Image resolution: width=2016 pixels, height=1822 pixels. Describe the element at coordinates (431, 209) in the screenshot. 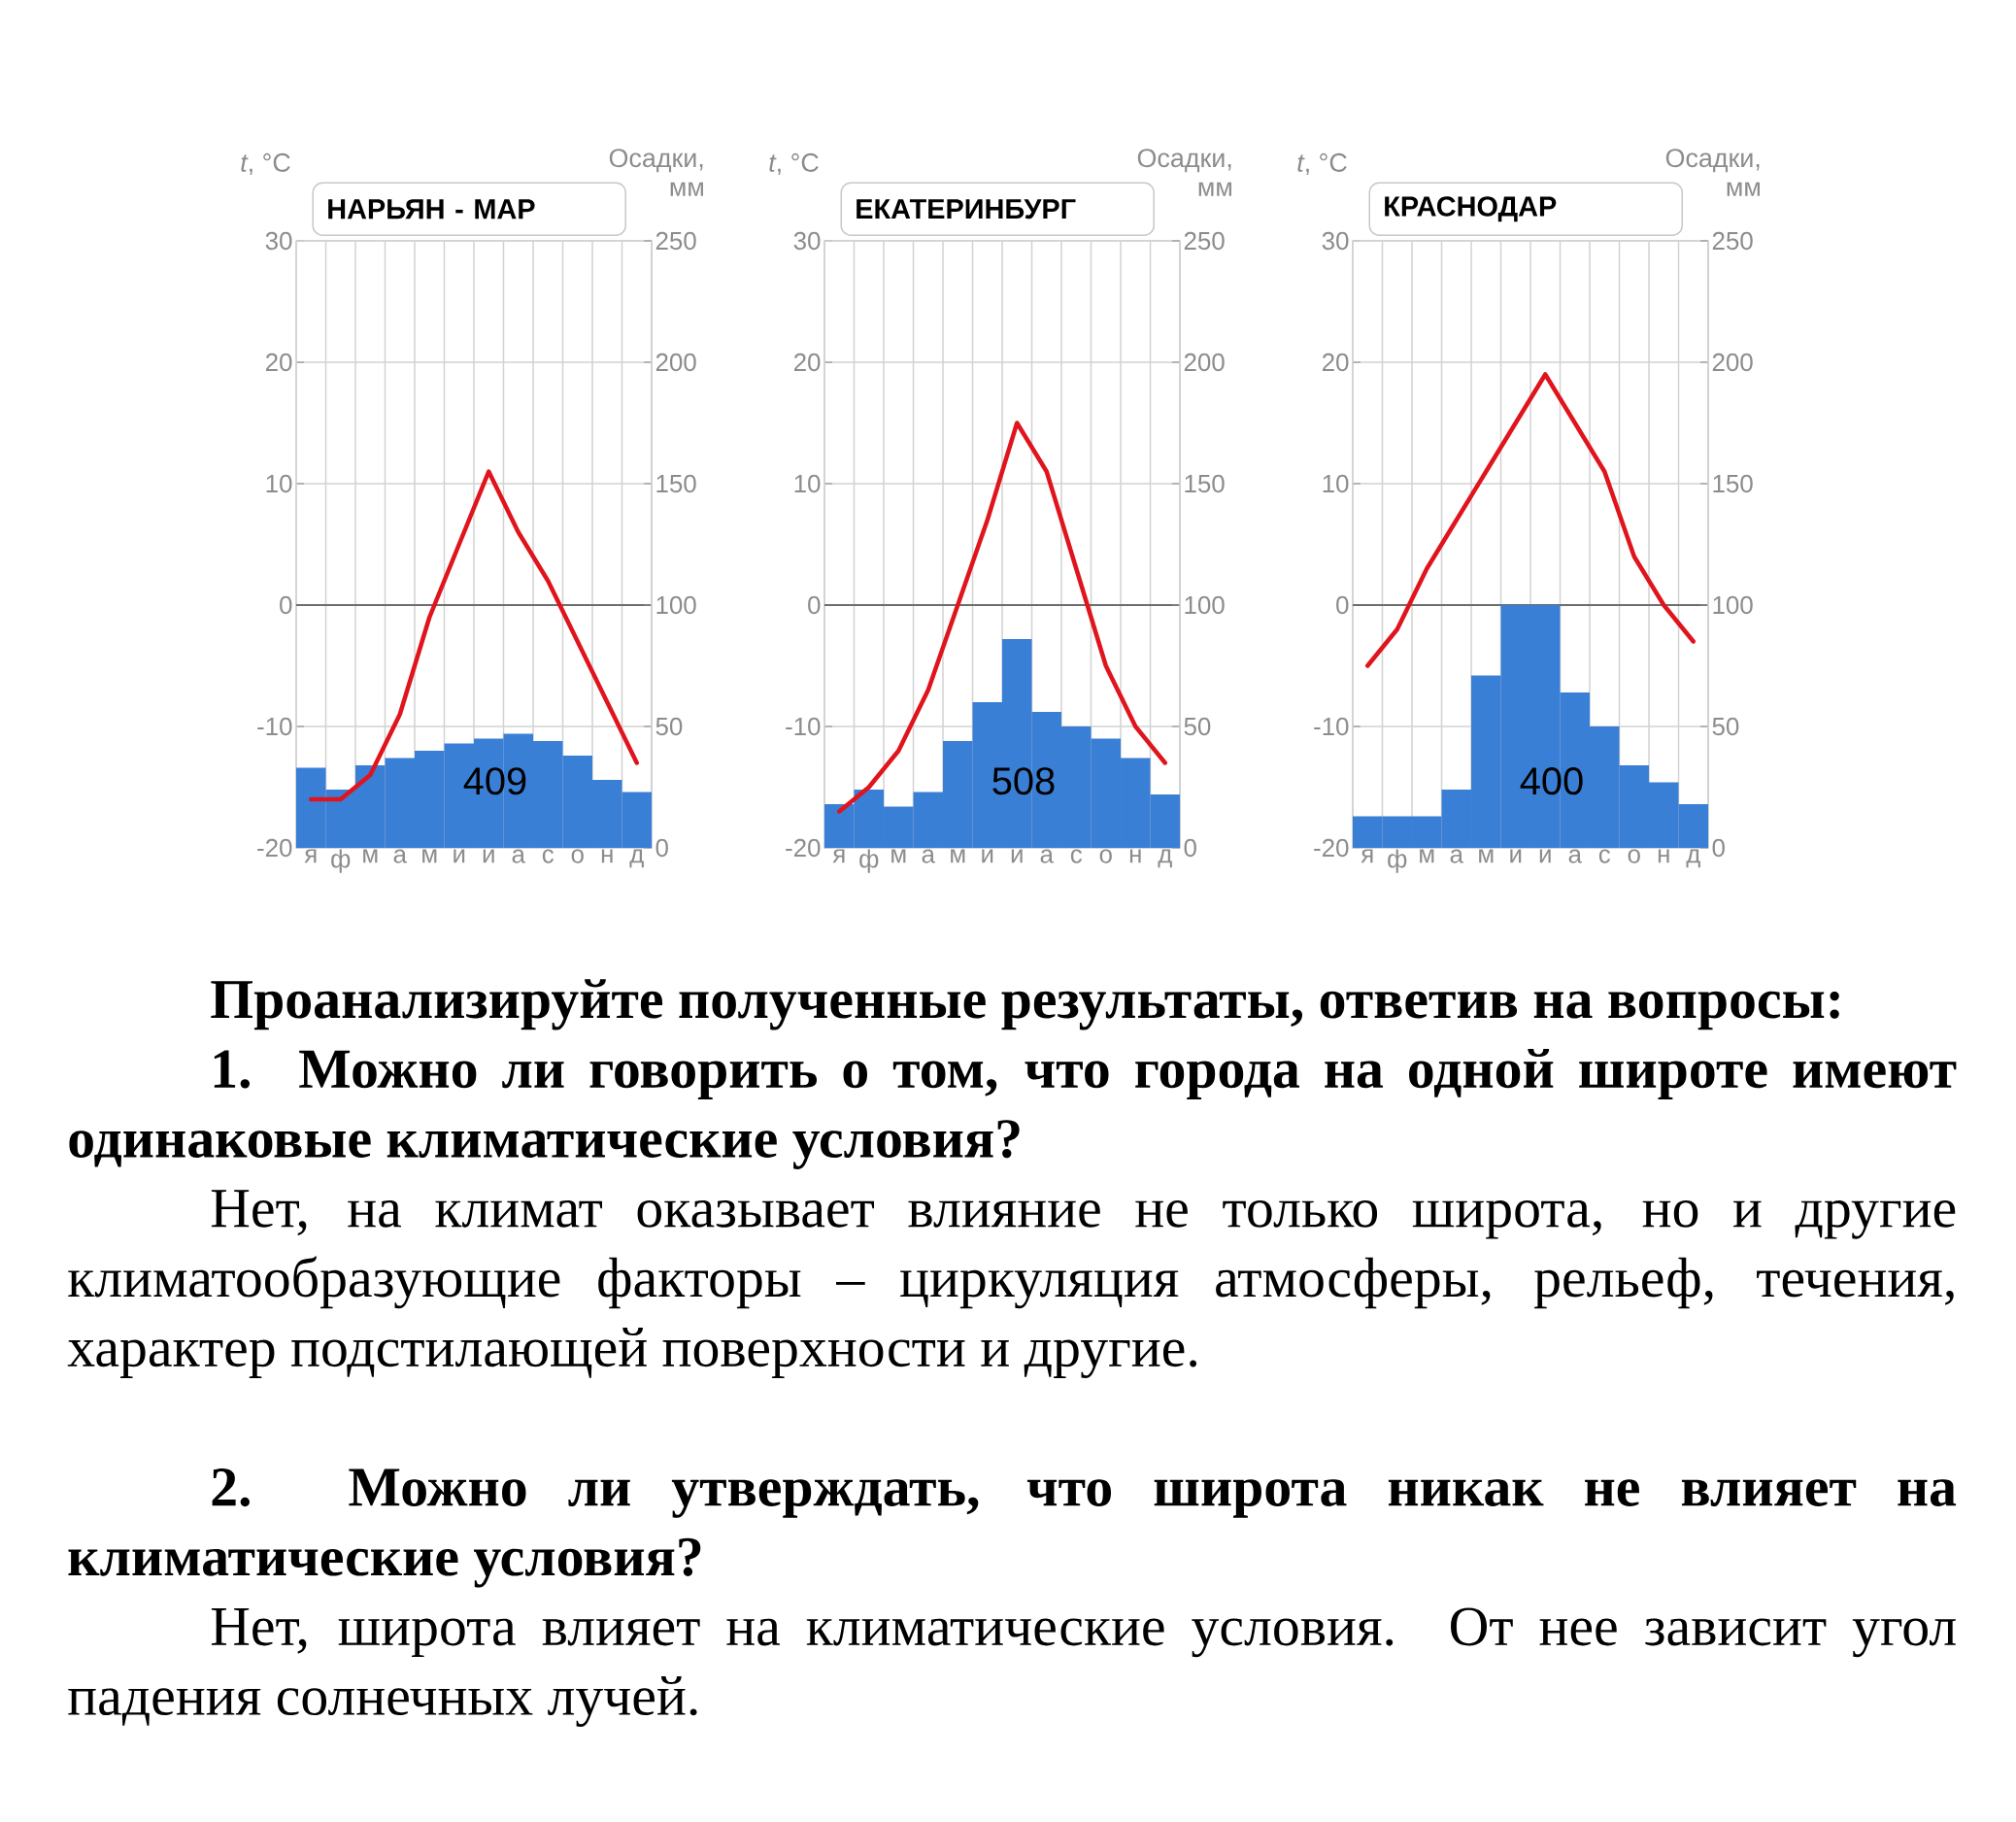

I see `chart-title: НАРЬЯН - МАР` at that location.